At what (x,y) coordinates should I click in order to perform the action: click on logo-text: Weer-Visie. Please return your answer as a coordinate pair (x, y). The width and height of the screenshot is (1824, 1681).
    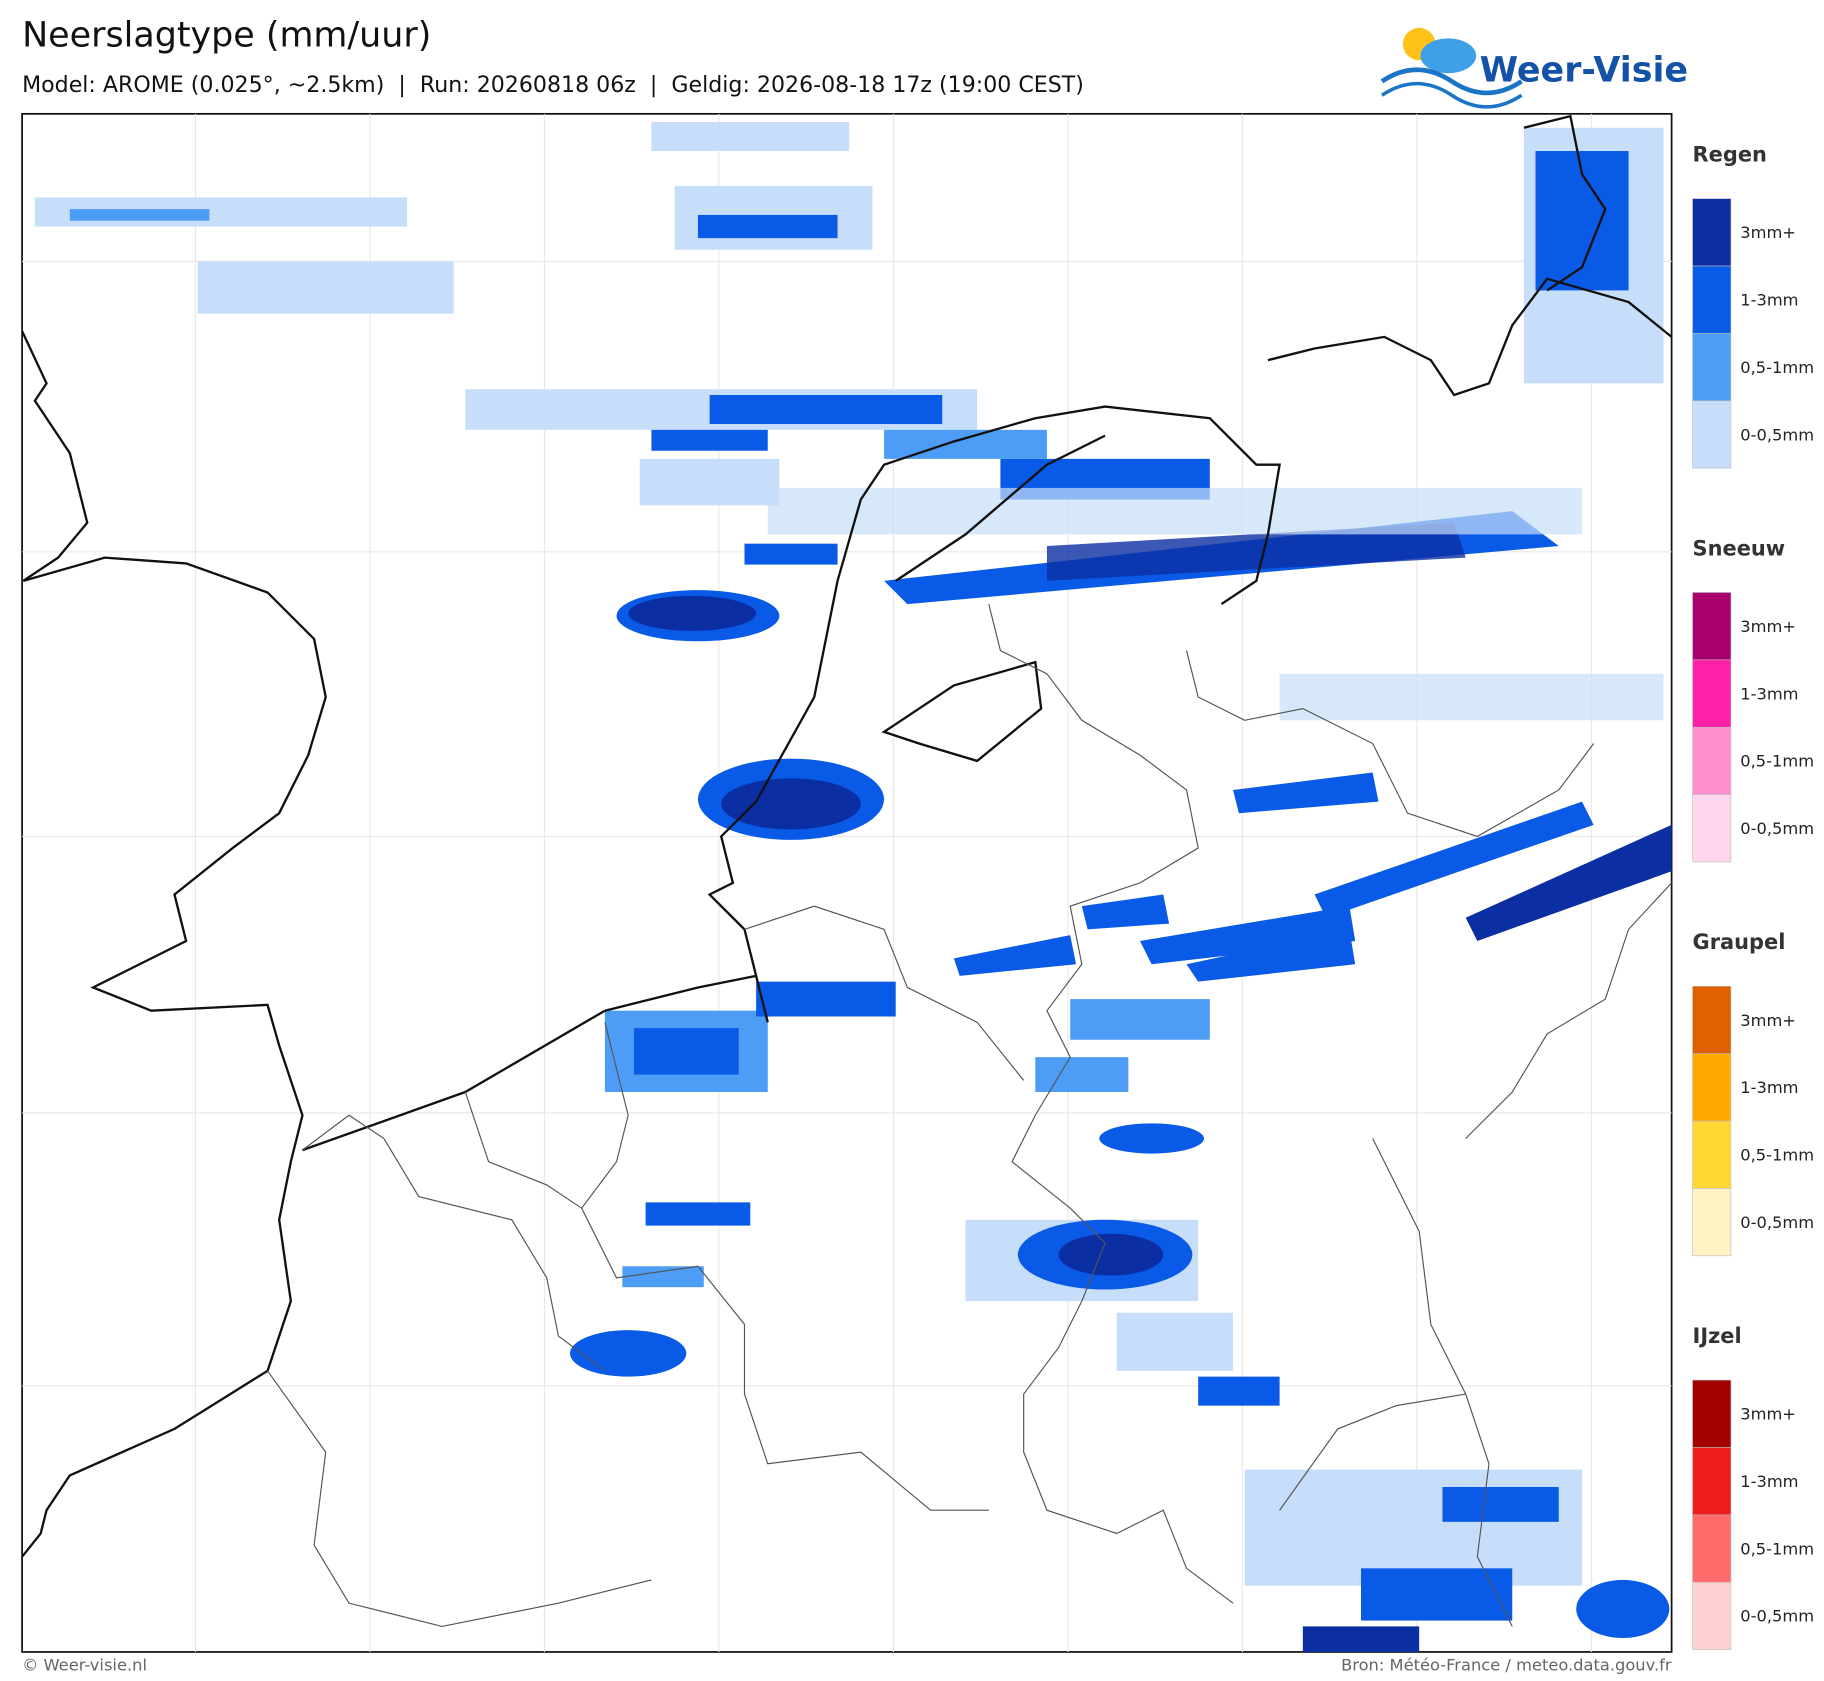
    Looking at the image, I should click on (1584, 70).